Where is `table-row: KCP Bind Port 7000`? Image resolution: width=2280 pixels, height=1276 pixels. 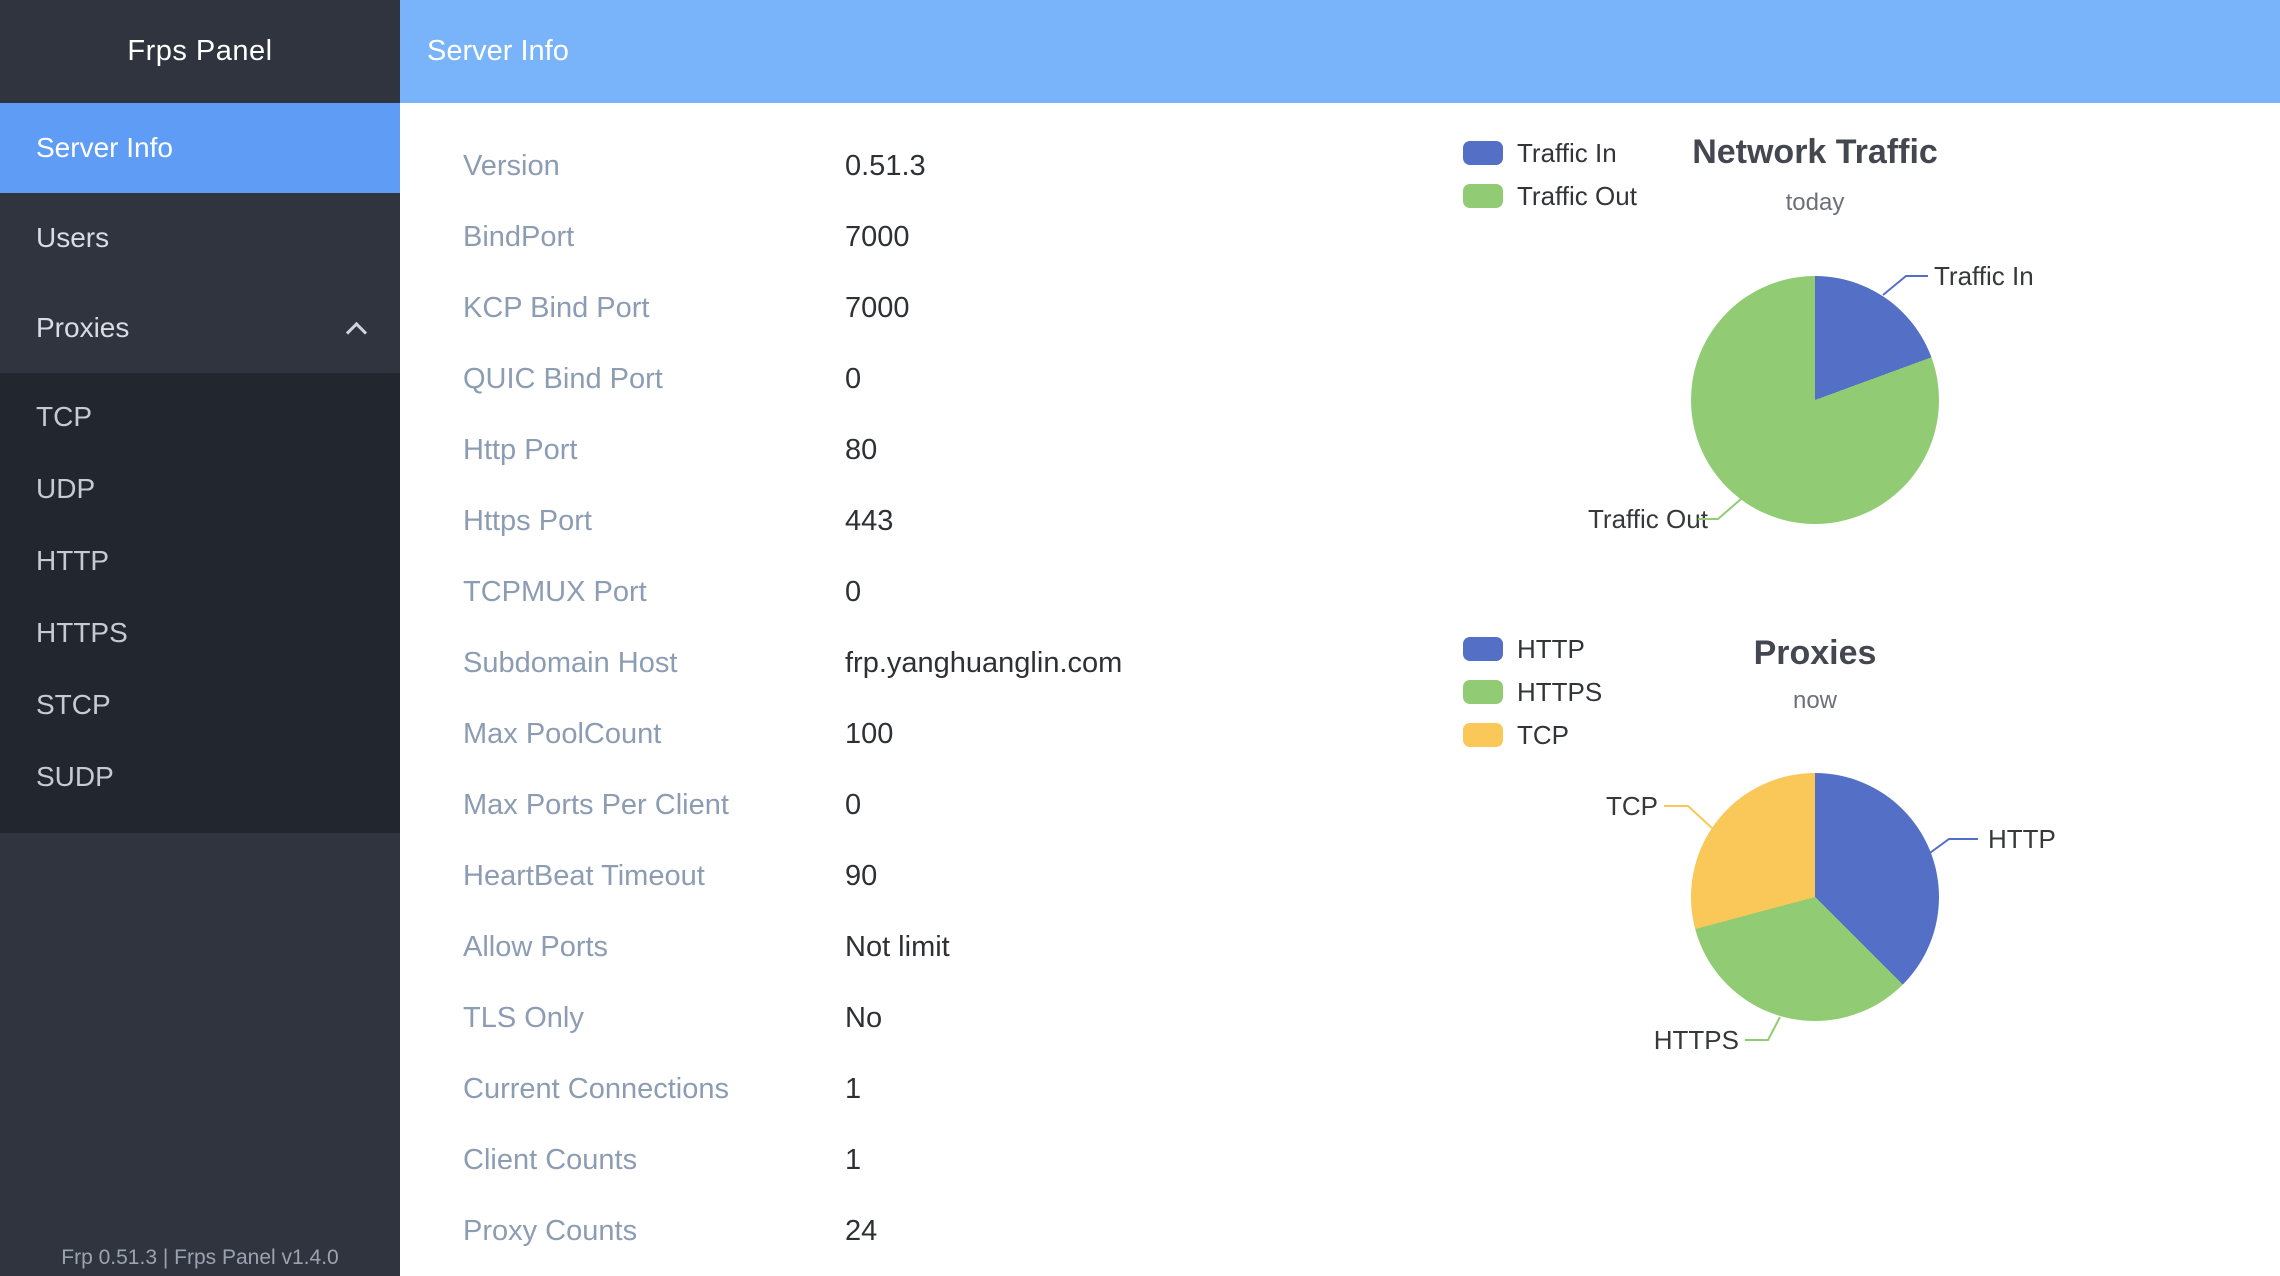
table-row: KCP Bind Port 7000 is located at coordinates (905, 308).